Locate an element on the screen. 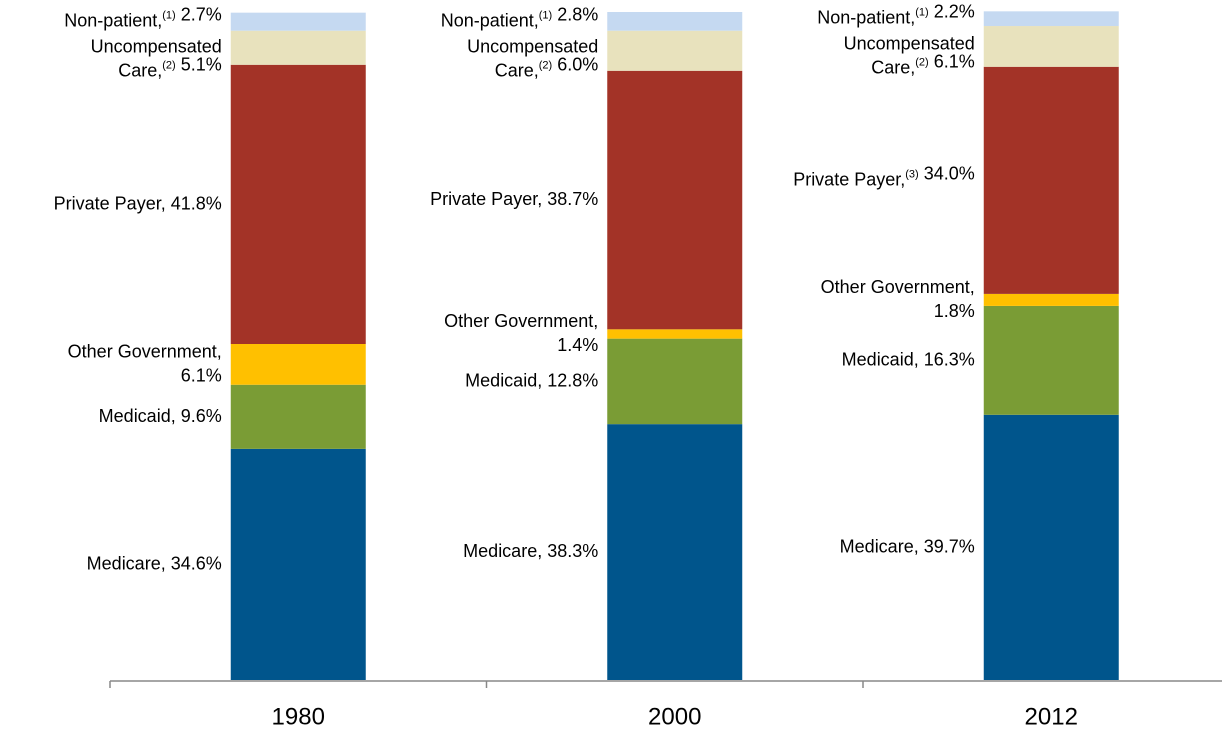 The height and width of the screenshot is (731, 1222). data-label: Private Payer, 38.7% is located at coordinates (514, 199).